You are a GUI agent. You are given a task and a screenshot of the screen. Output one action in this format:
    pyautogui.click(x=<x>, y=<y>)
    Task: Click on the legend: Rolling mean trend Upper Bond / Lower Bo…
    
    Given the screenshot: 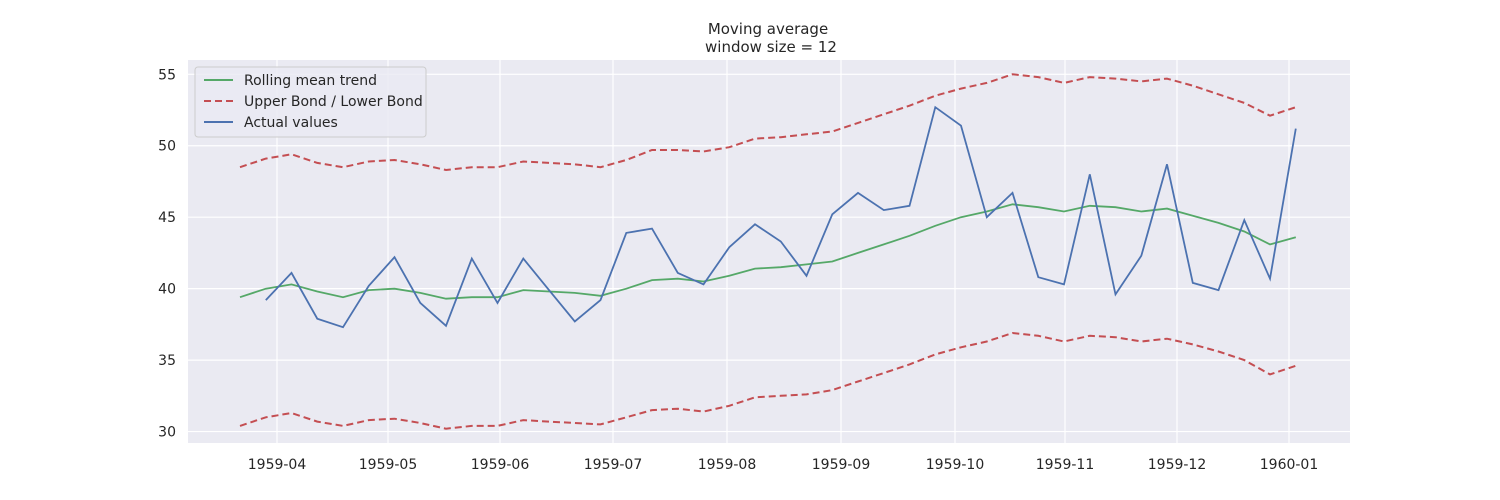 What is the action you would take?
    pyautogui.click(x=310, y=102)
    